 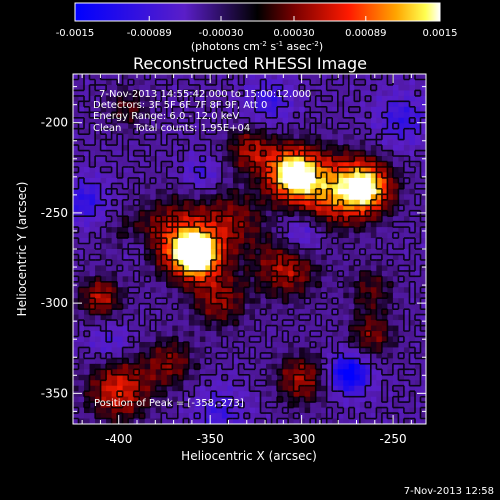 I want to click on info-clean-counts: Clean Total counts: 1.95E+04, so click(x=171, y=128).